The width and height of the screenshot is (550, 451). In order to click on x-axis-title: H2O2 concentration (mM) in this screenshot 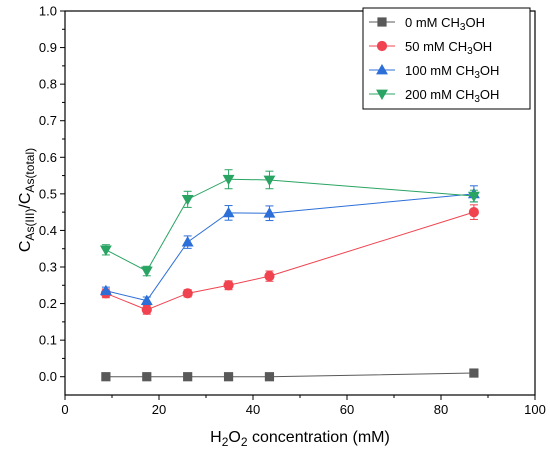, I will do `click(300, 439)`.